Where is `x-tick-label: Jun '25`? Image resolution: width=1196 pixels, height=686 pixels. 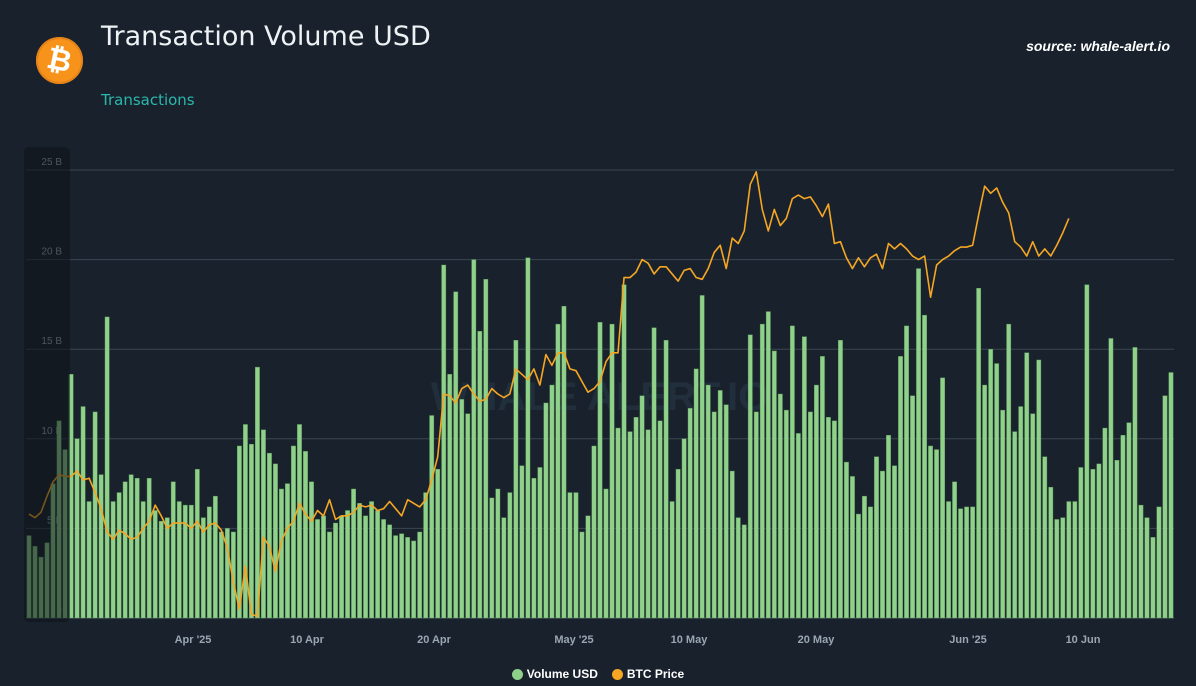
x-tick-label: Jun '25 is located at coordinates (967, 640).